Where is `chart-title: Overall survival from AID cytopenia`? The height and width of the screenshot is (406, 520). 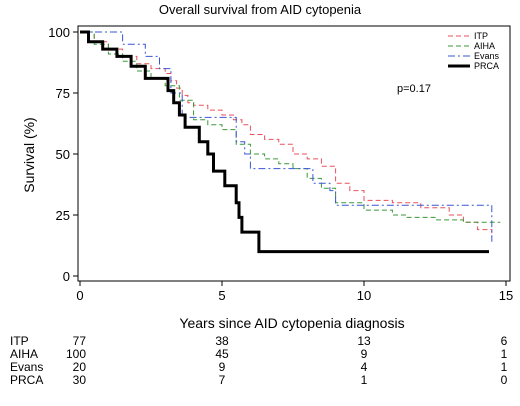 chart-title: Overall survival from AID cytopenia is located at coordinates (260, 9).